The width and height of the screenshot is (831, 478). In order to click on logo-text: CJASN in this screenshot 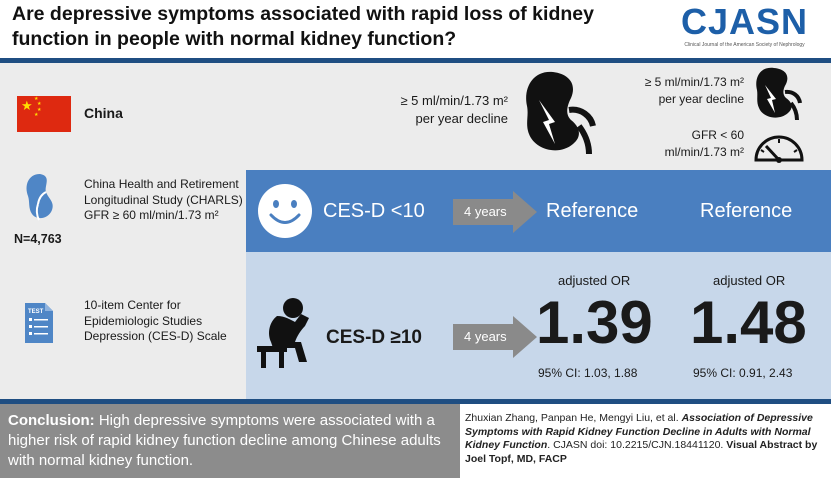, I will do `click(744, 21)`.